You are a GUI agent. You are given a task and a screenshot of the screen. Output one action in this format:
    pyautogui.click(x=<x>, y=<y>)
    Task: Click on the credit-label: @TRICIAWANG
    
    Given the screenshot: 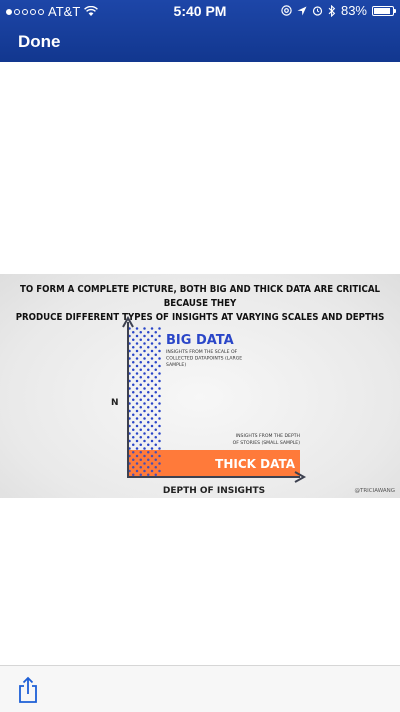 What is the action you would take?
    pyautogui.click(x=374, y=491)
    